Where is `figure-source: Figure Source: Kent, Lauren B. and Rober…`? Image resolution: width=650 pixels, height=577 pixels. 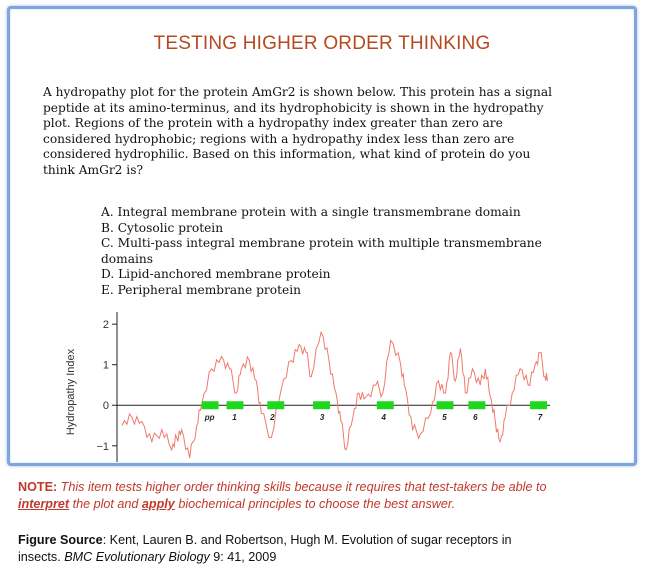
figure-source: Figure Source: Kent, Lauren B. and Rober… is located at coordinates (330, 549).